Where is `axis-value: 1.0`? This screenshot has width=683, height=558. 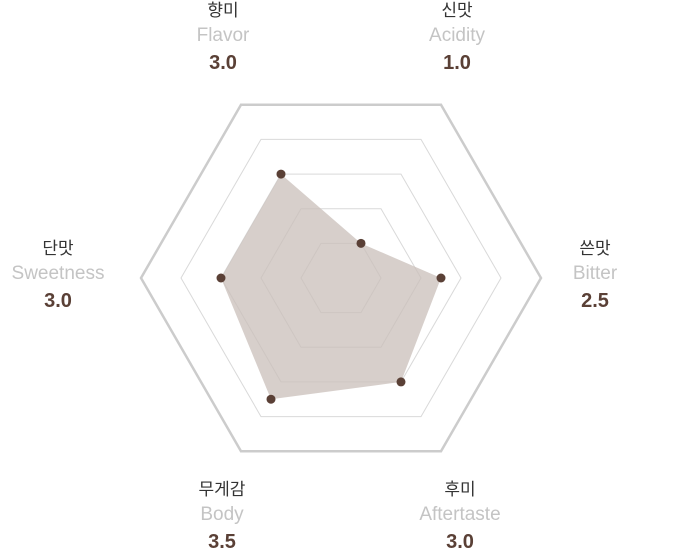 axis-value: 1.0 is located at coordinates (457, 63).